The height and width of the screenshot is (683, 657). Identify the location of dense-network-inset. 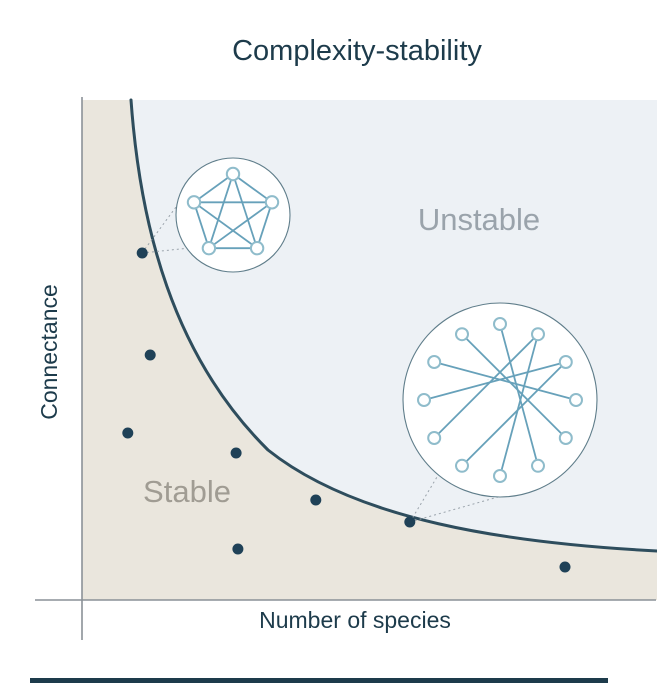
(233, 215).